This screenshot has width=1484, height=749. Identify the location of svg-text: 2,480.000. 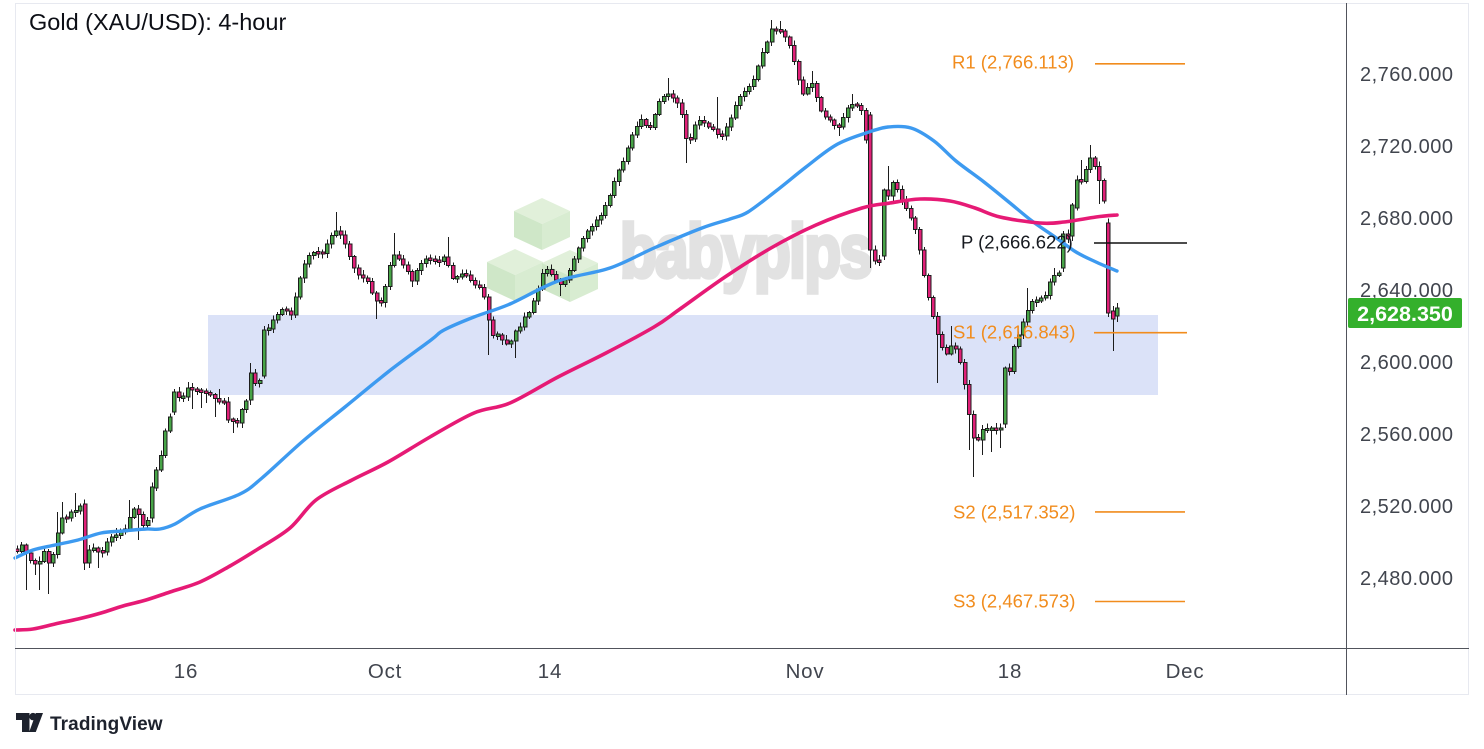
(1406, 579).